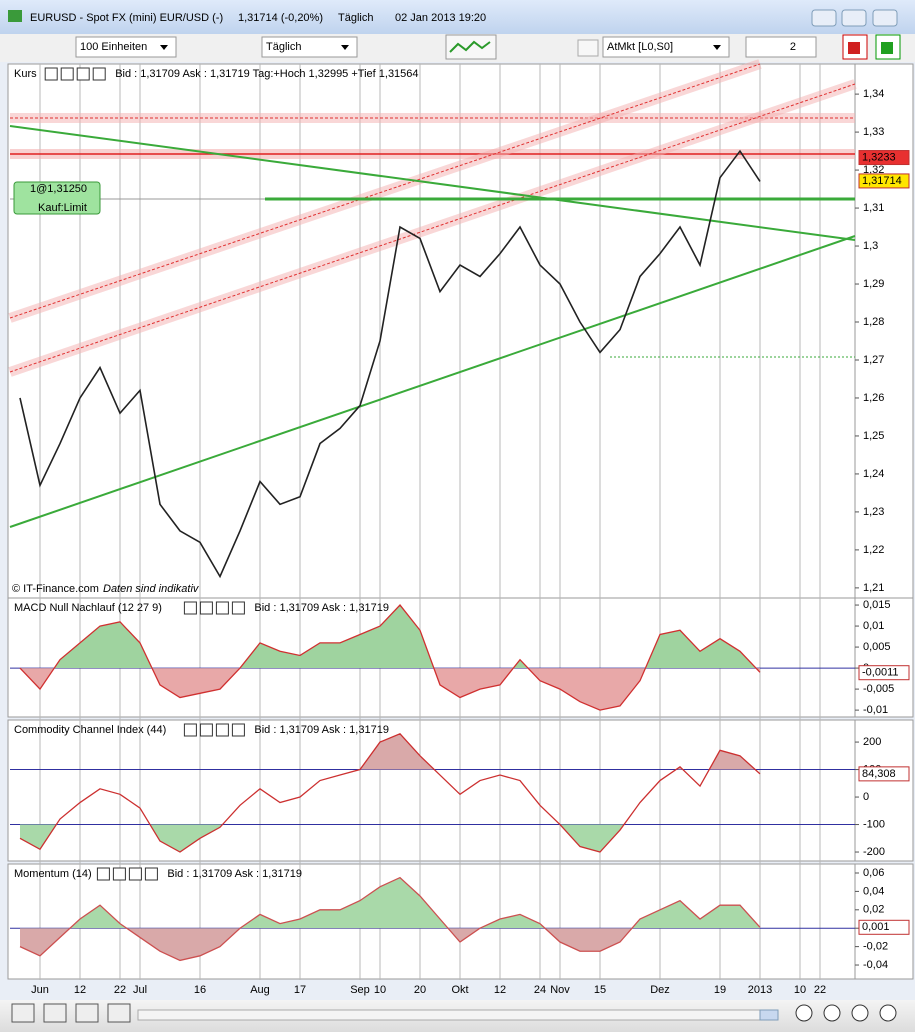 This screenshot has width=915, height=1032. Describe the element at coordinates (640, 47) in the screenshot. I see `order-type-value: AtMkt [L0,S0]` at that location.